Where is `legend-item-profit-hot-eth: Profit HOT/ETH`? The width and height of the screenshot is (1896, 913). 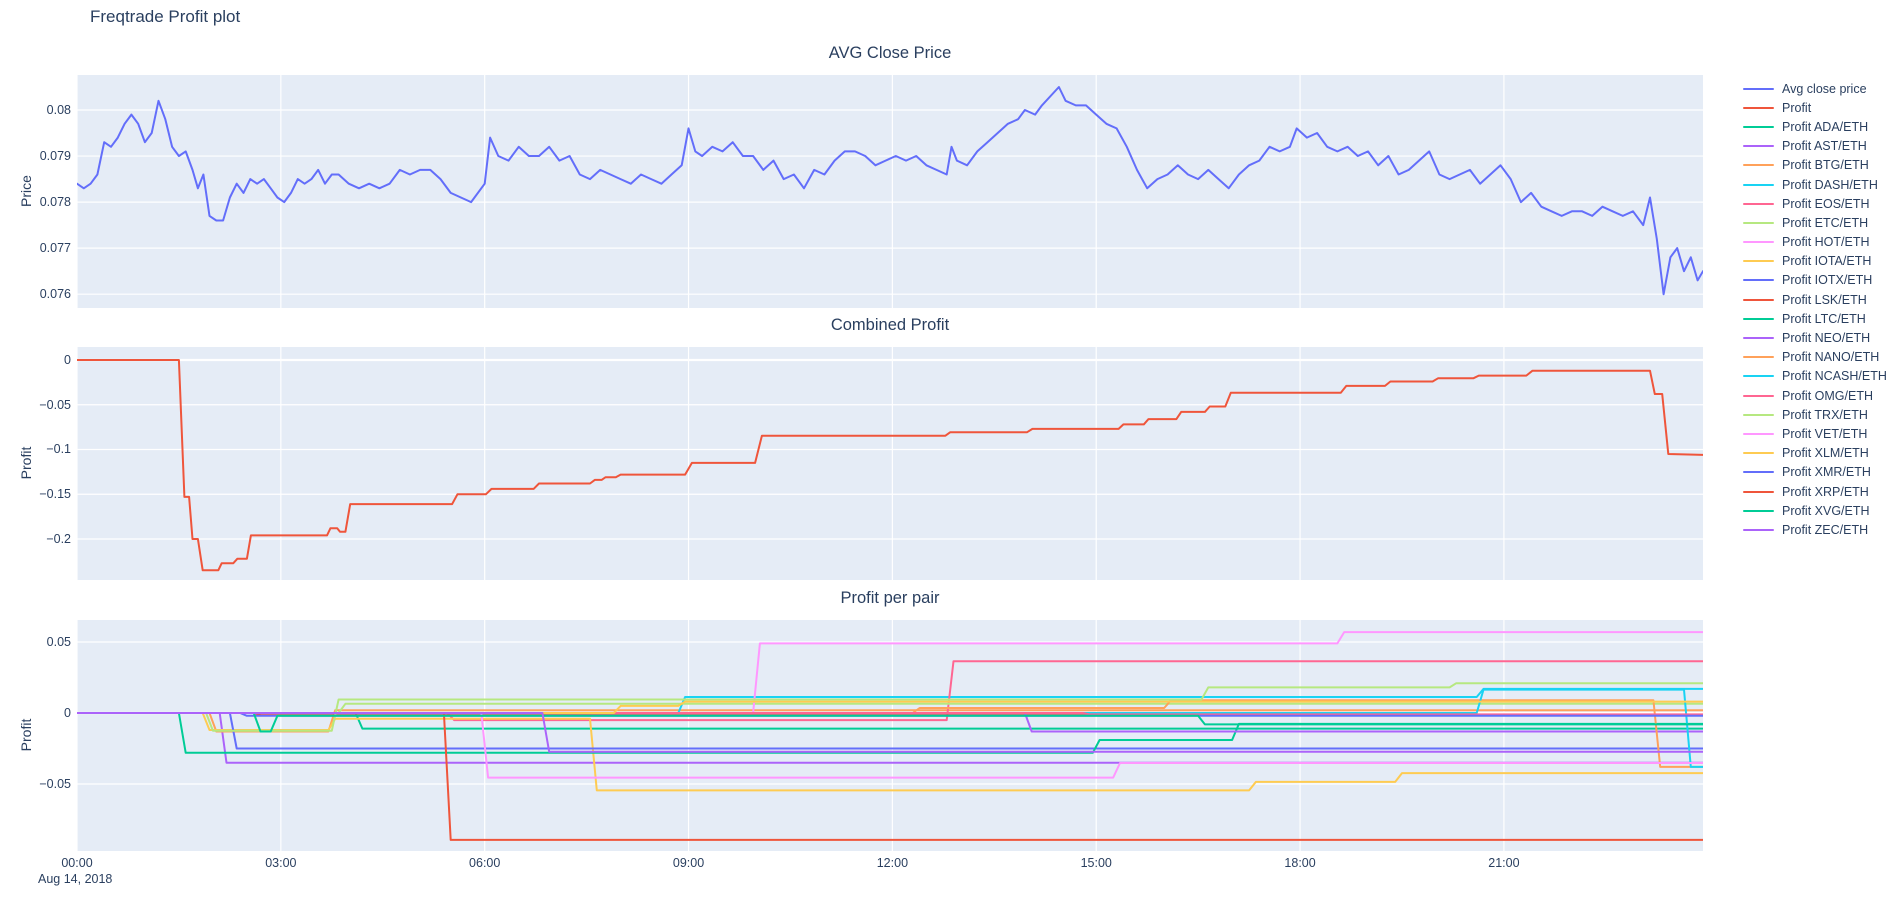
legend-item-profit-hot-eth: Profit HOT/ETH is located at coordinates (1815, 242).